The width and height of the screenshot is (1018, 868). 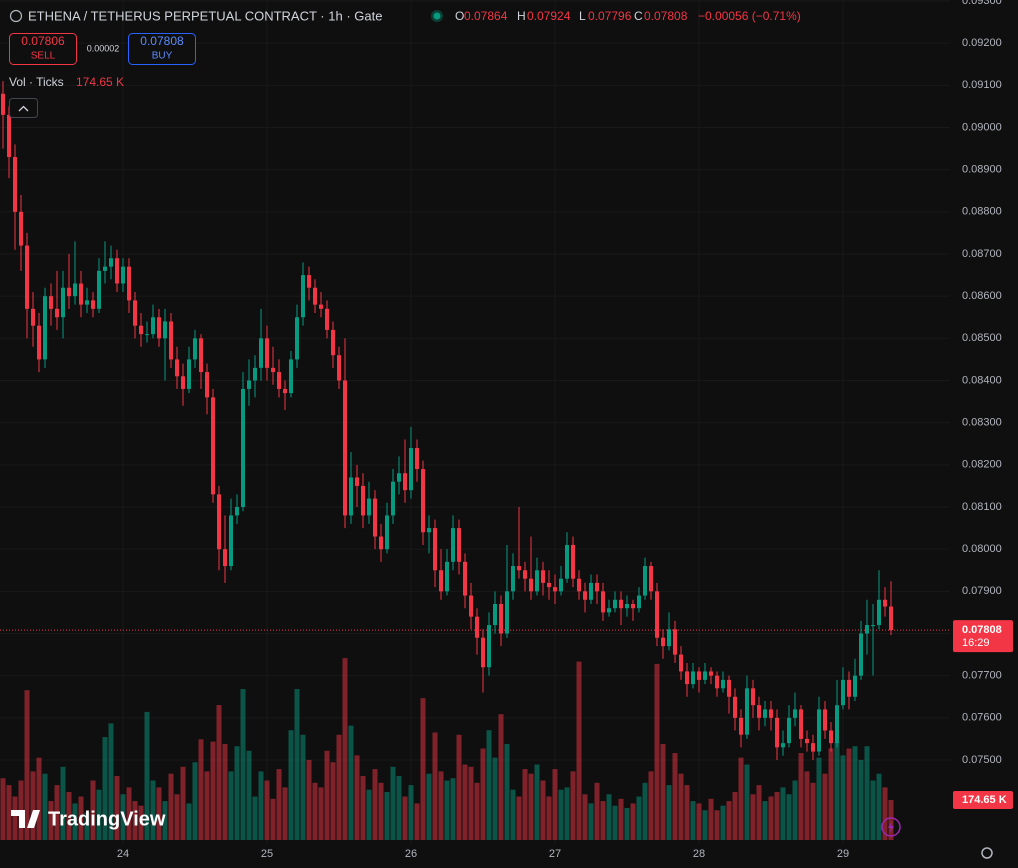 What do you see at coordinates (162, 56) in the screenshot?
I see `buy-label: BUY` at bounding box center [162, 56].